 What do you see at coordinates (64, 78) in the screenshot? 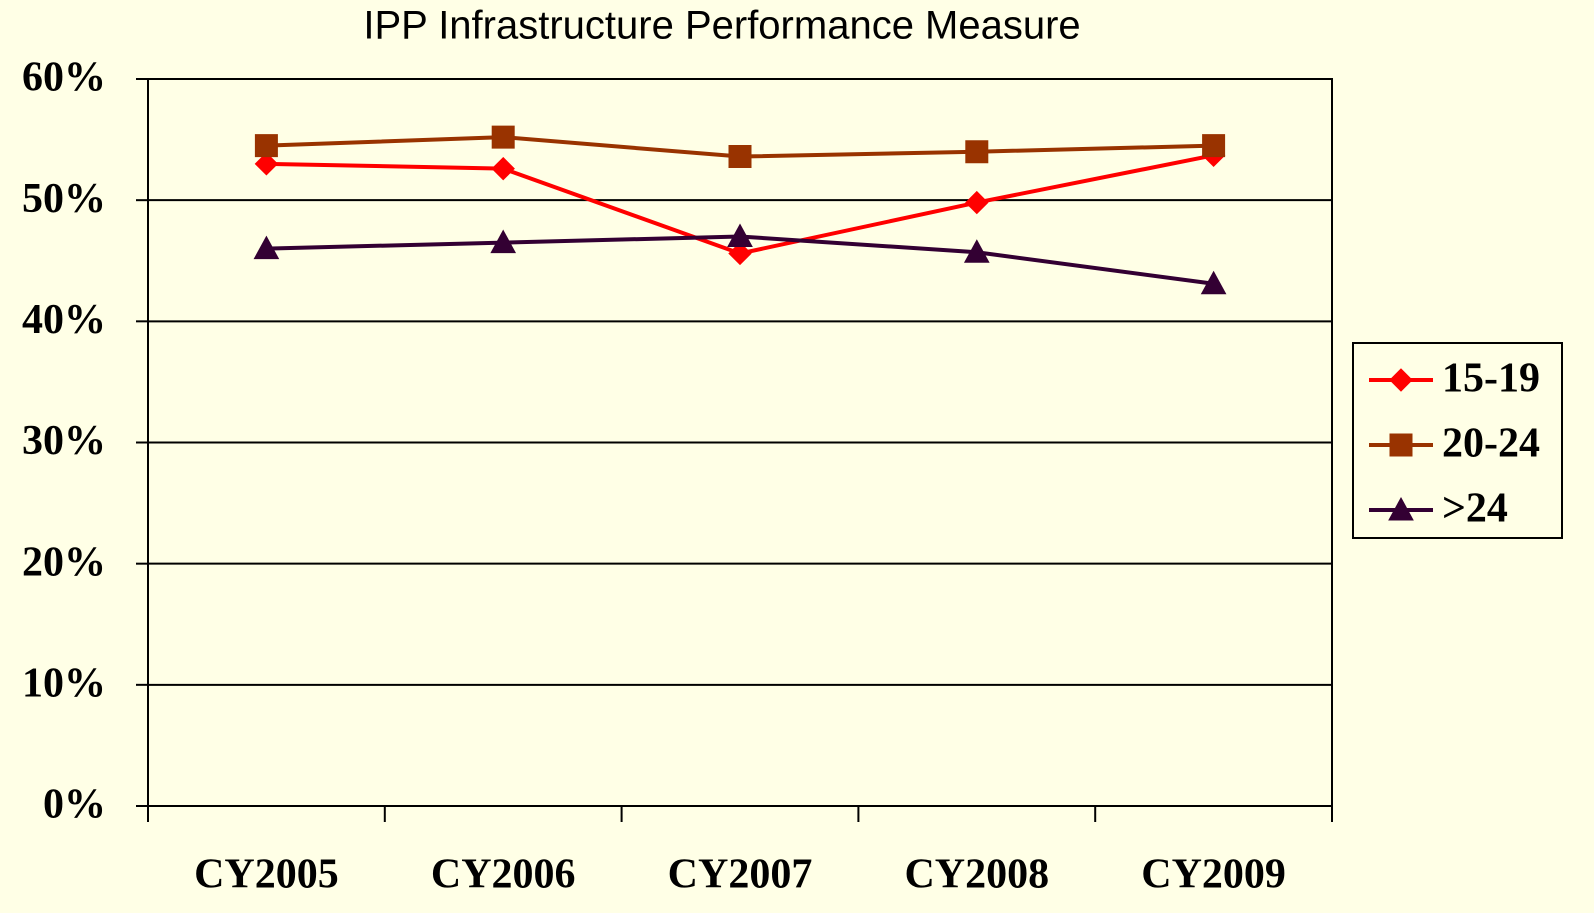
I see `y-tick-label: 60%` at bounding box center [64, 78].